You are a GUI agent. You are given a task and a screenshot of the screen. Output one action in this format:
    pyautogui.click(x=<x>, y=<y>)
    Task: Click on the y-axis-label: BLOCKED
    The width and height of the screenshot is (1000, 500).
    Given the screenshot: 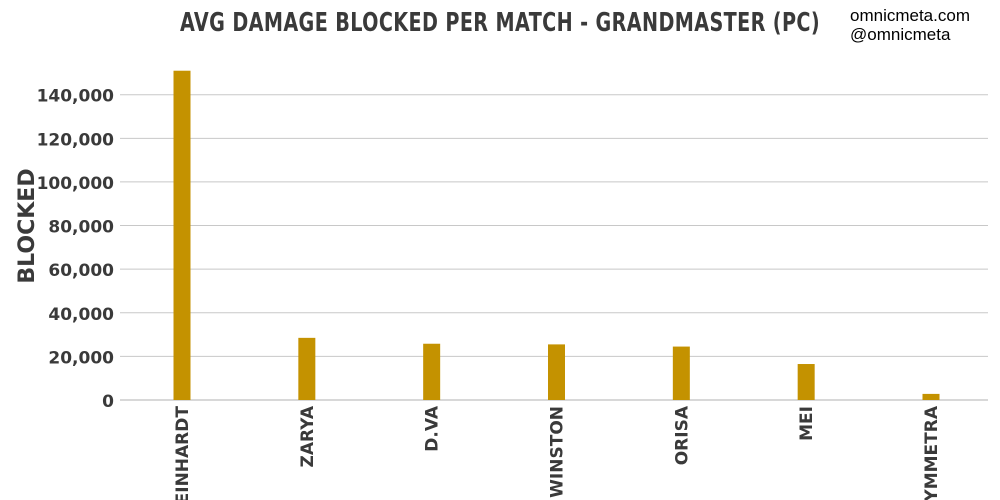 What is the action you would take?
    pyautogui.click(x=27, y=225)
    